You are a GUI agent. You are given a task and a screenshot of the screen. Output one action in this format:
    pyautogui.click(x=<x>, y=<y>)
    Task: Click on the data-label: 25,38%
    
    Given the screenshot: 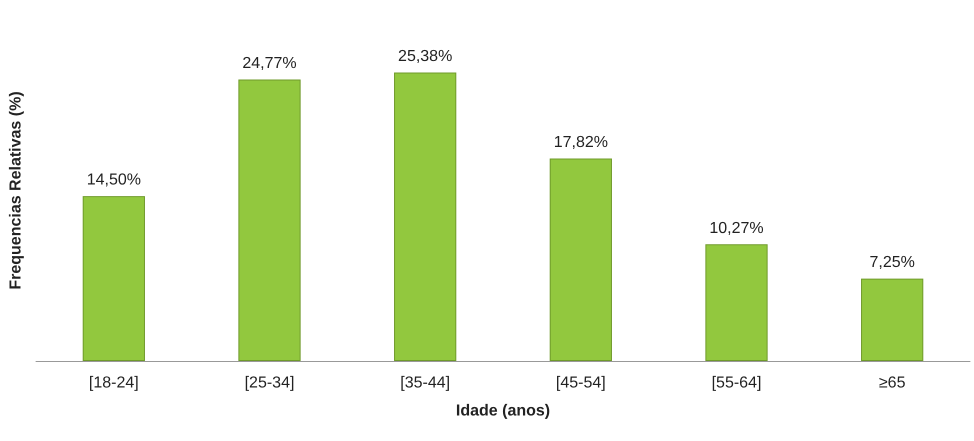 What is the action you would take?
    pyautogui.click(x=425, y=57)
    